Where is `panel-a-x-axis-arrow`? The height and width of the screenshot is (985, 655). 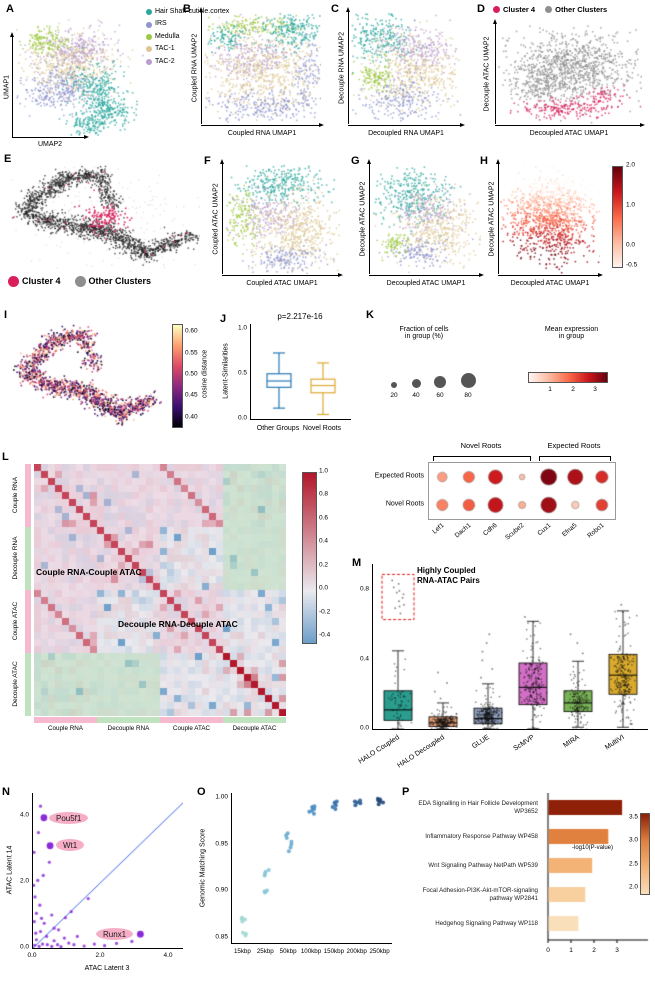
panel-a-x-axis-arrow is located at coordinates (50, 137).